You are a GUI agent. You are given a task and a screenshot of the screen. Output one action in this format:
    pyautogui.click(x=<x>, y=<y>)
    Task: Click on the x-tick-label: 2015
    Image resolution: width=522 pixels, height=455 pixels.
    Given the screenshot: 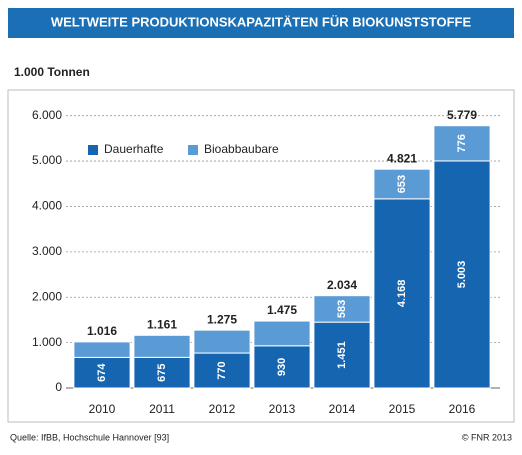 What is the action you would take?
    pyautogui.click(x=402, y=409)
    